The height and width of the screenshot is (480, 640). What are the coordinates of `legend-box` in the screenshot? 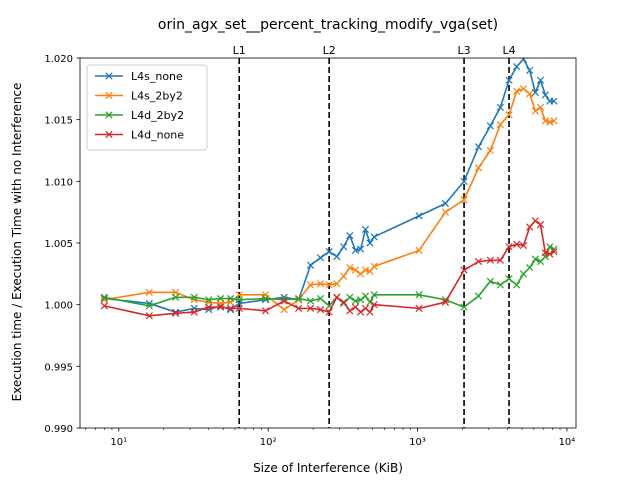 It's located at (147, 107).